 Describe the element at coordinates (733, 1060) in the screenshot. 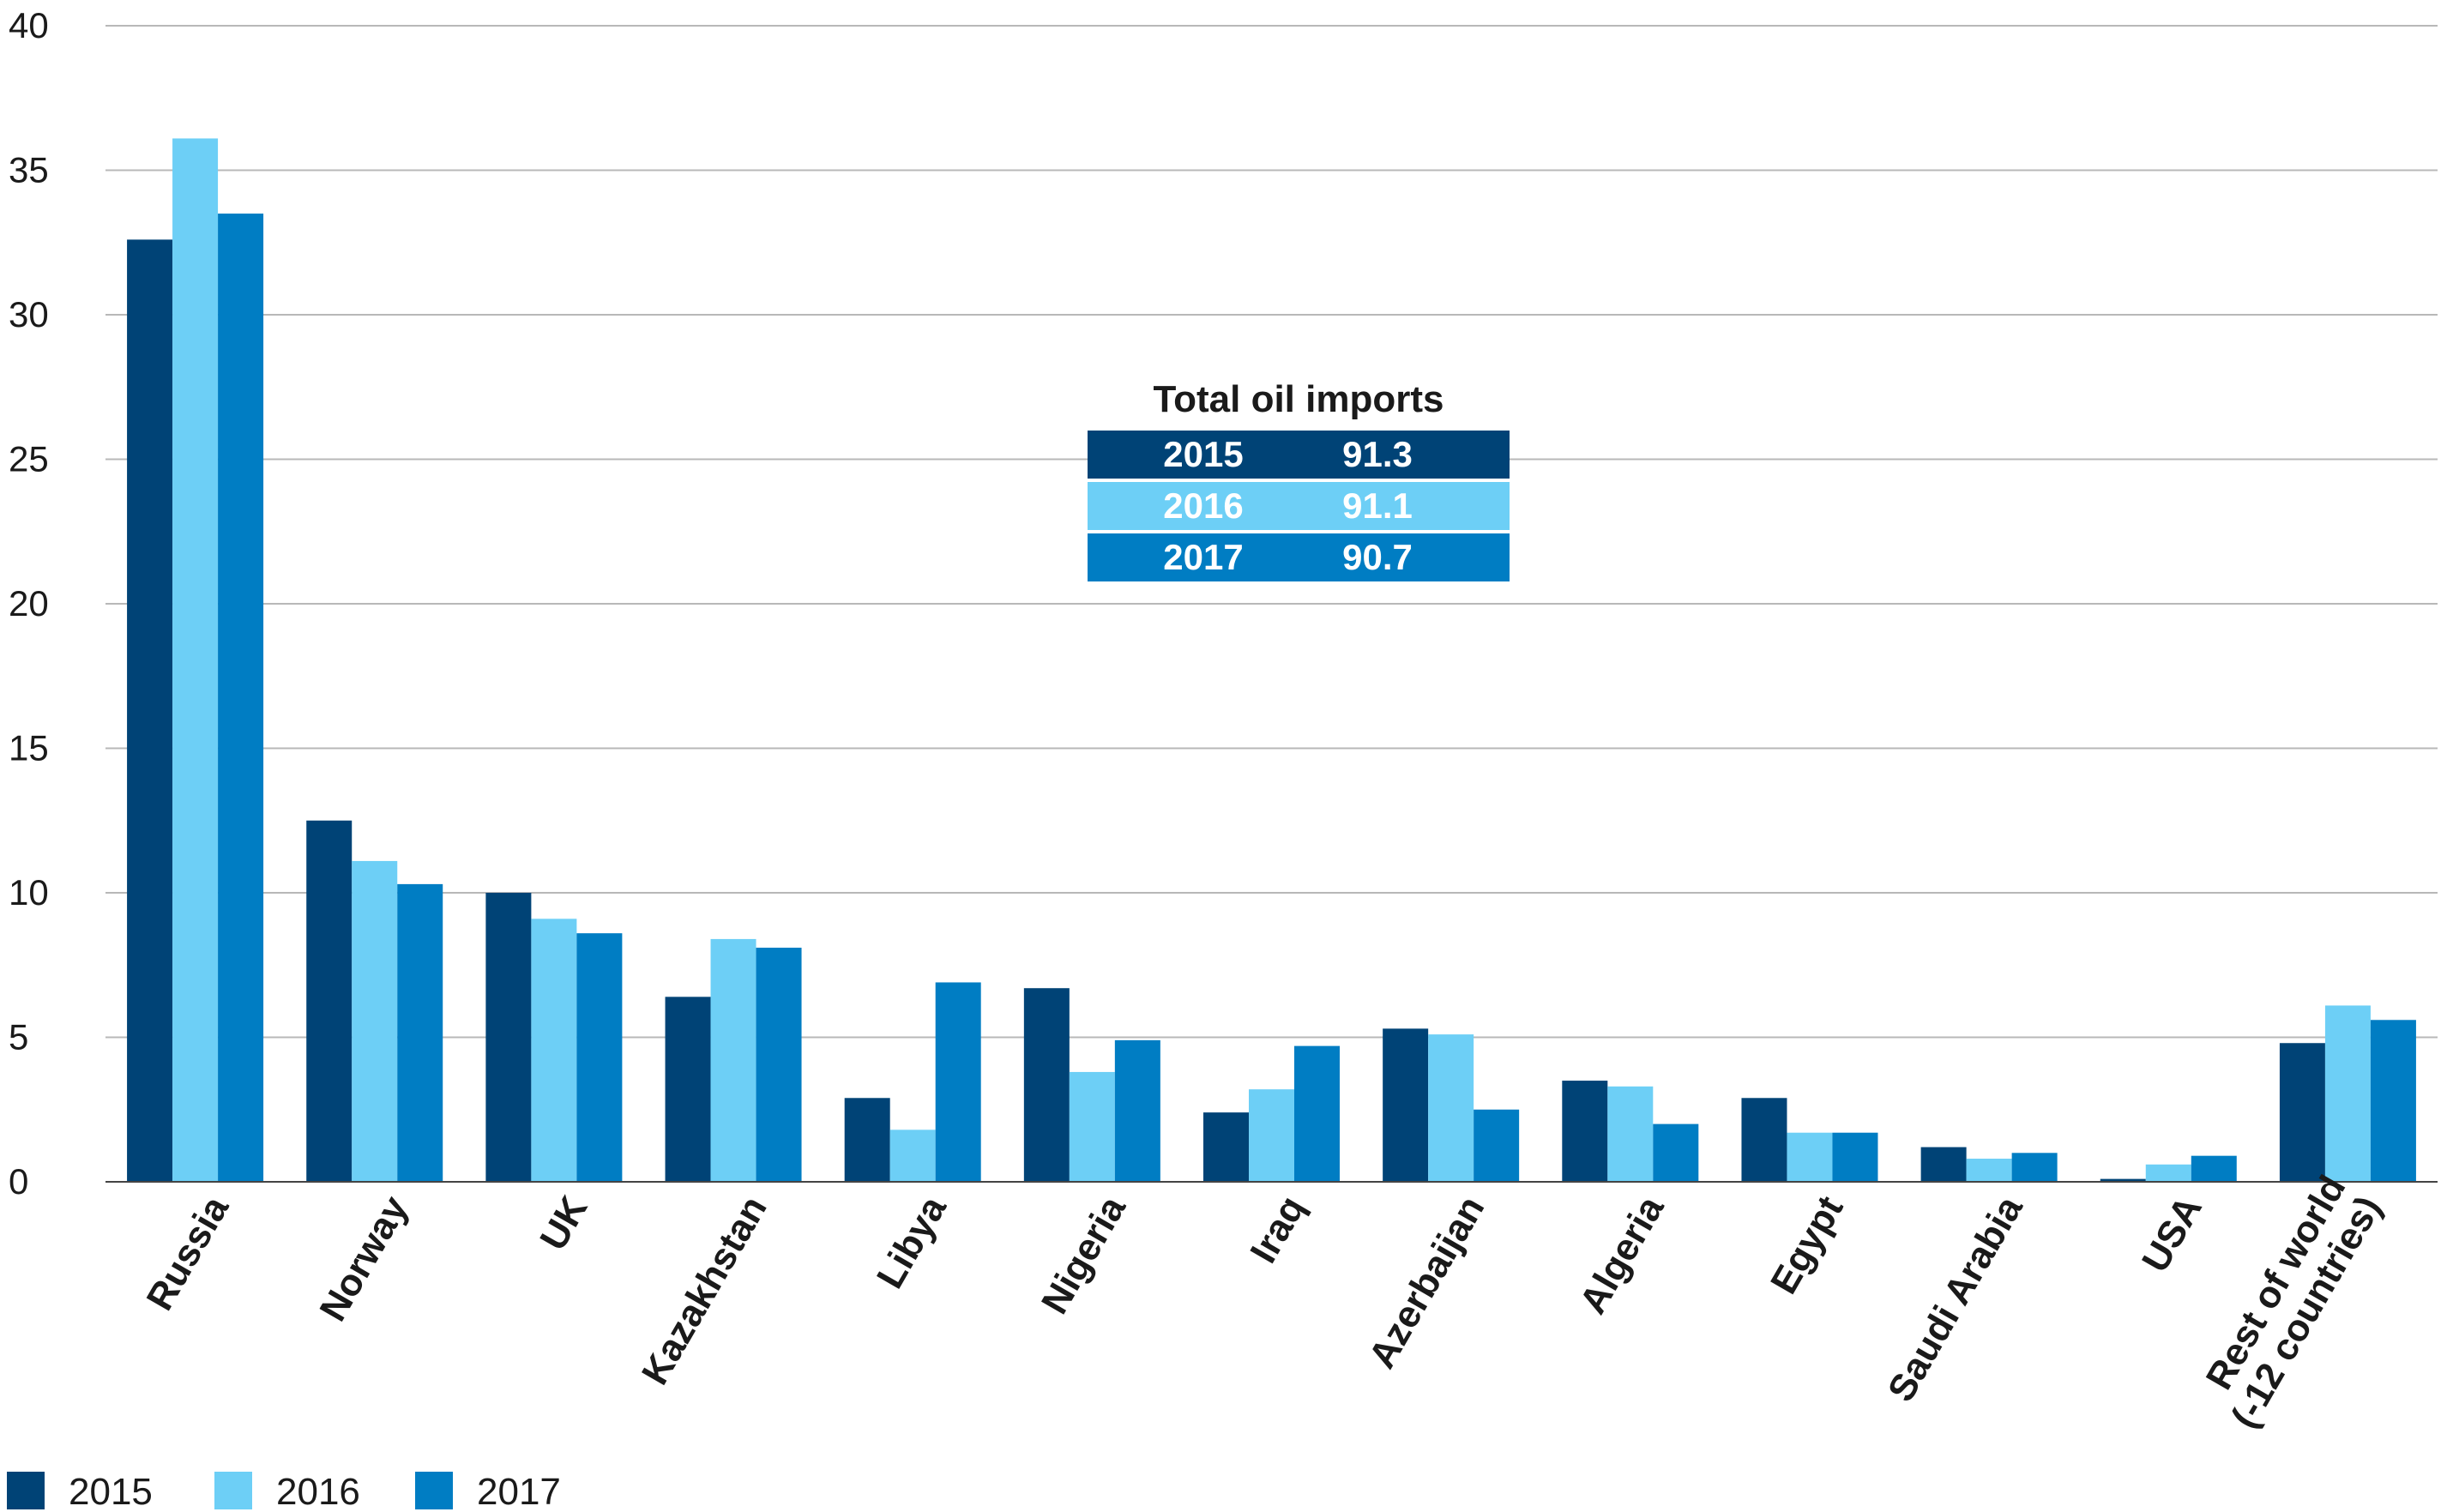

I see `bar-kazakhstan-2016` at that location.